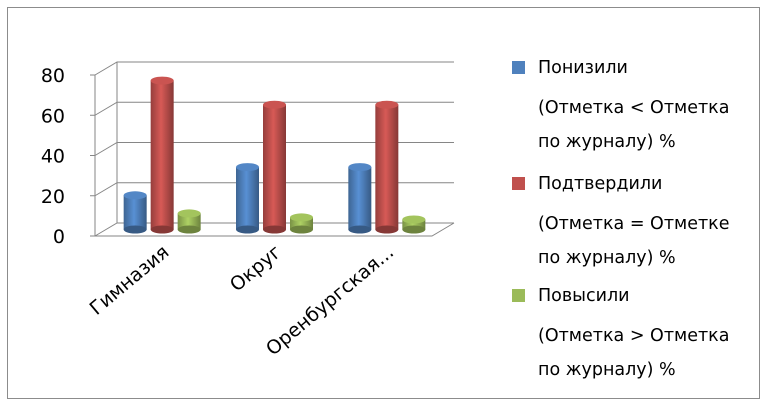 The height and width of the screenshot is (407, 768). I want to click on legend-swatch-increased, so click(518, 295).